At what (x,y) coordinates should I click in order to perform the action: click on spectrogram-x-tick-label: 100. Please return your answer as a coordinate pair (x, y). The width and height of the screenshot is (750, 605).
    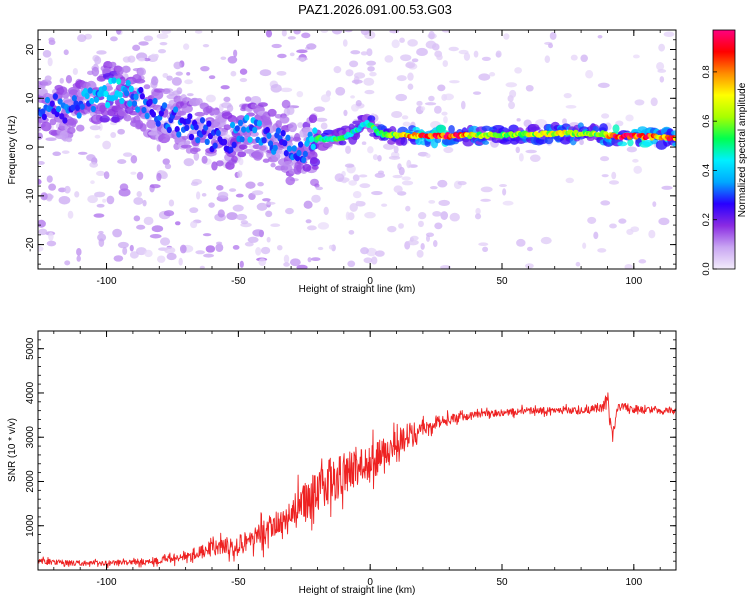
    Looking at the image, I should click on (633, 281).